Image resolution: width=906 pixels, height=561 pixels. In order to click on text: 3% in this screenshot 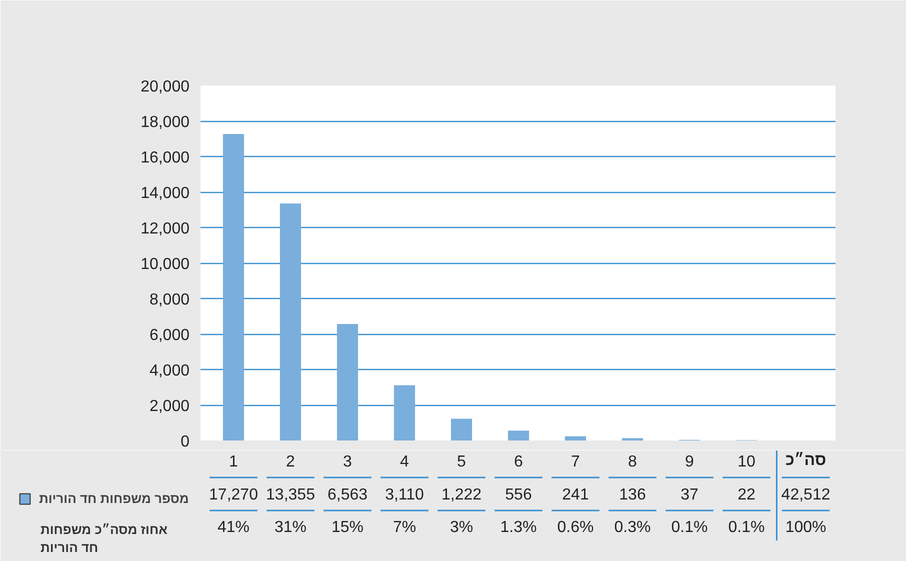, I will do `click(462, 527)`.